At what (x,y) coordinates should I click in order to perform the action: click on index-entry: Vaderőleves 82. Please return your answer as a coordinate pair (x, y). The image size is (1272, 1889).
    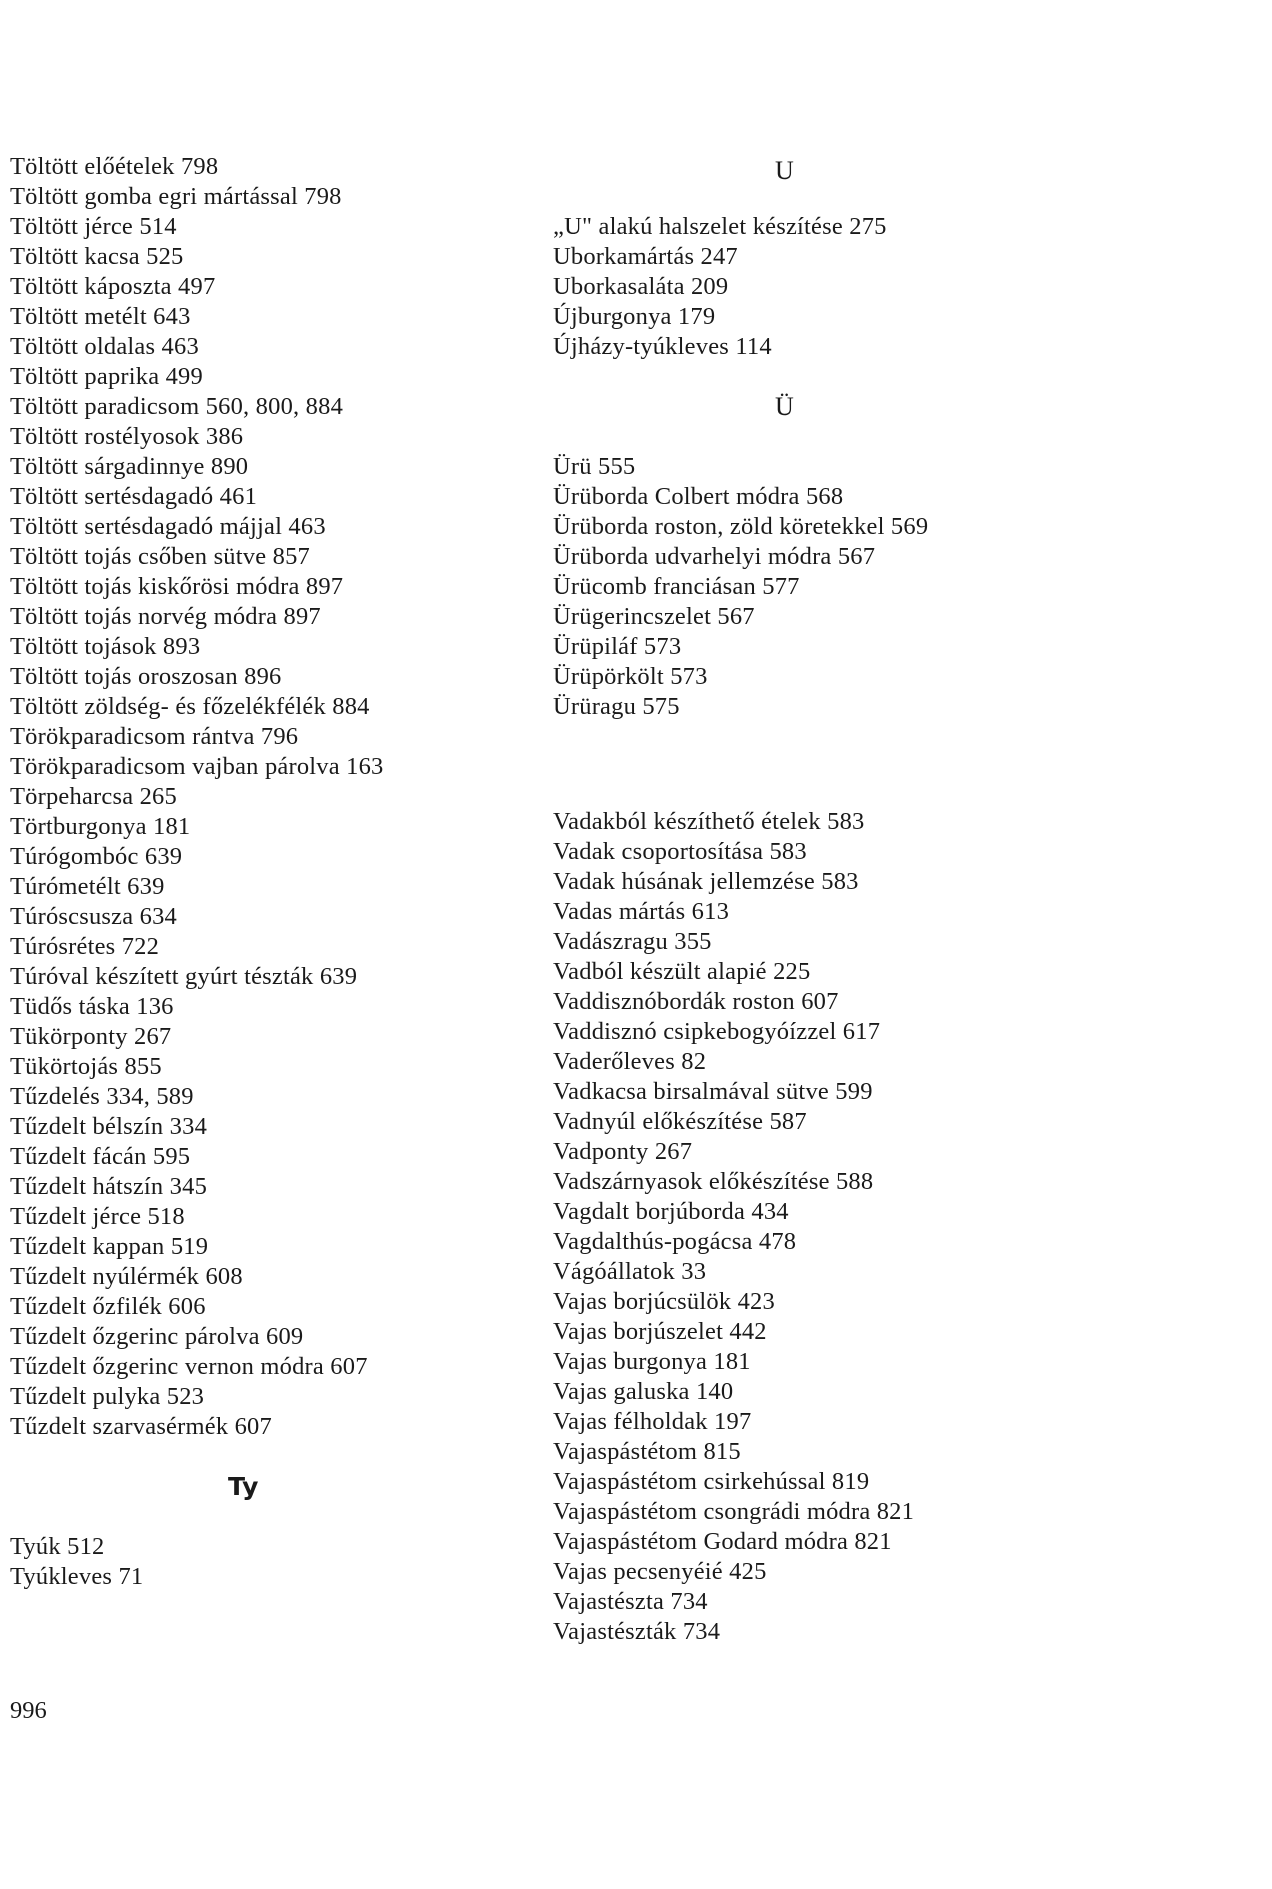
    Looking at the image, I should click on (630, 1061).